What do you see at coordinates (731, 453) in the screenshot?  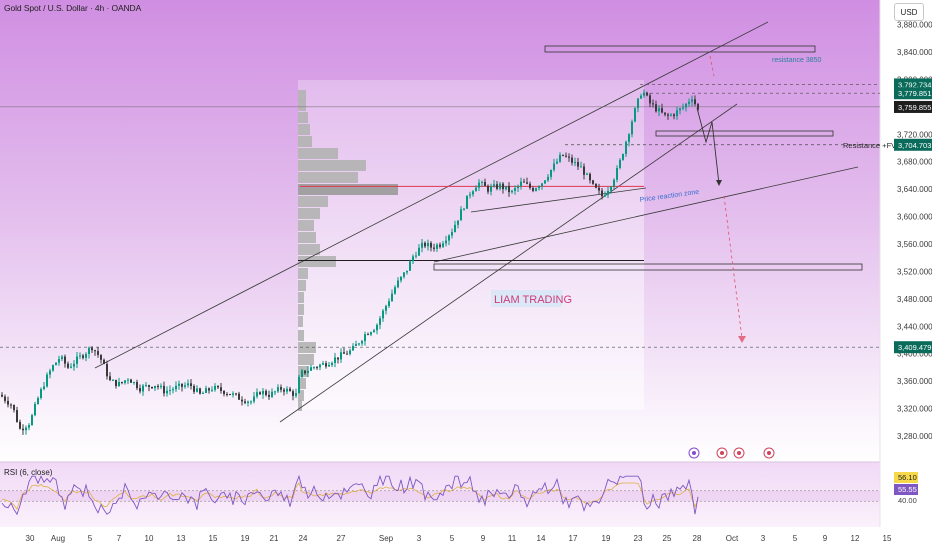 I see `economic-events` at bounding box center [731, 453].